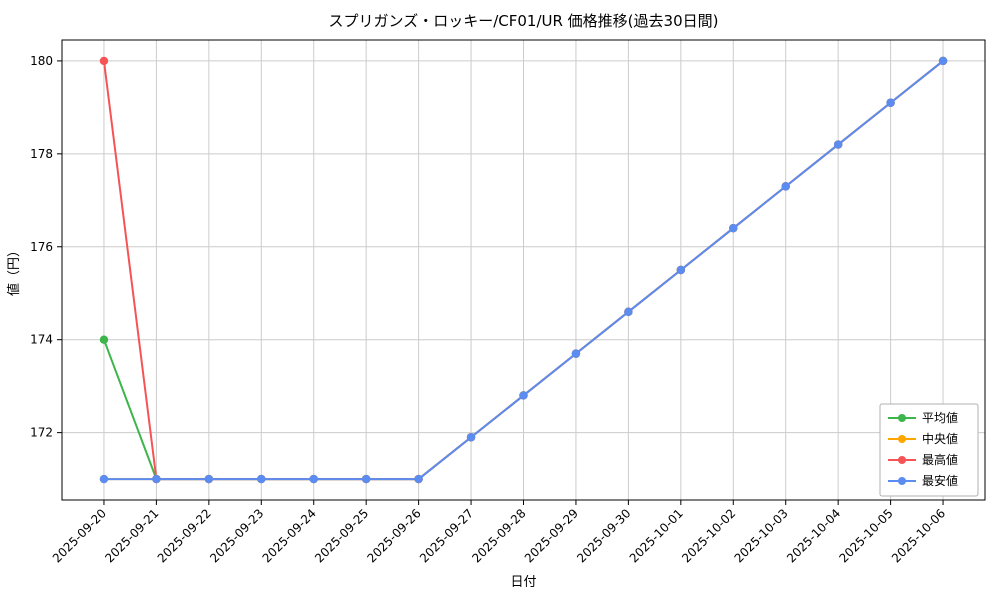 This screenshot has height=604, width=1000. What do you see at coordinates (929, 450) in the screenshot?
I see `legend` at bounding box center [929, 450].